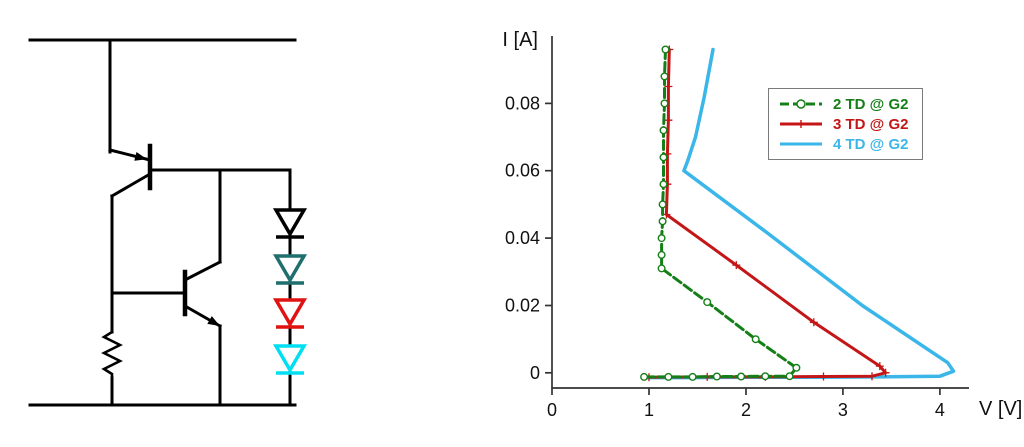 This screenshot has width=1024, height=447. I want to click on diode-1-triangle, so click(290, 223).